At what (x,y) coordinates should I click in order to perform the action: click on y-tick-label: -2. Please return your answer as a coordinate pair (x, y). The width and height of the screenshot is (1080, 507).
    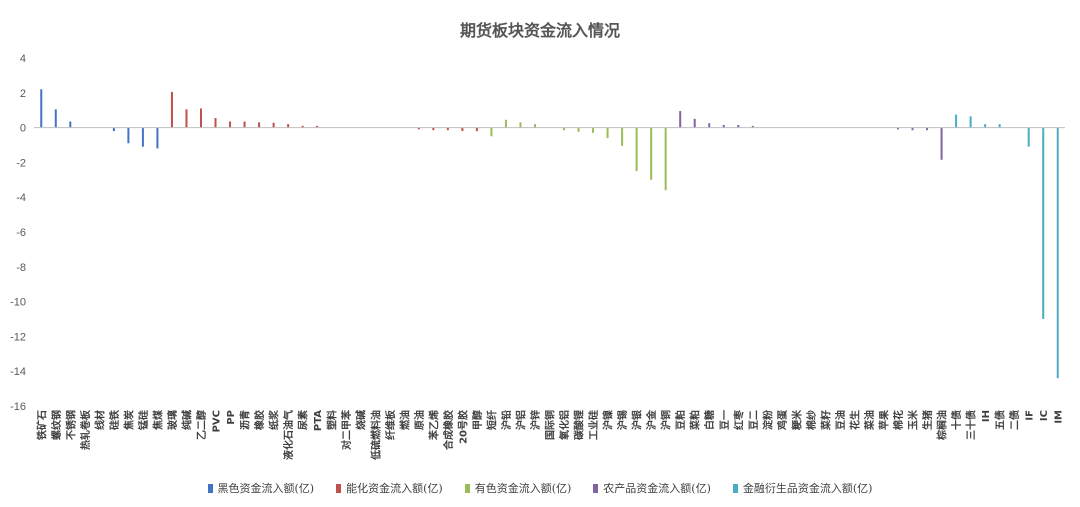
    Looking at the image, I should click on (21, 163).